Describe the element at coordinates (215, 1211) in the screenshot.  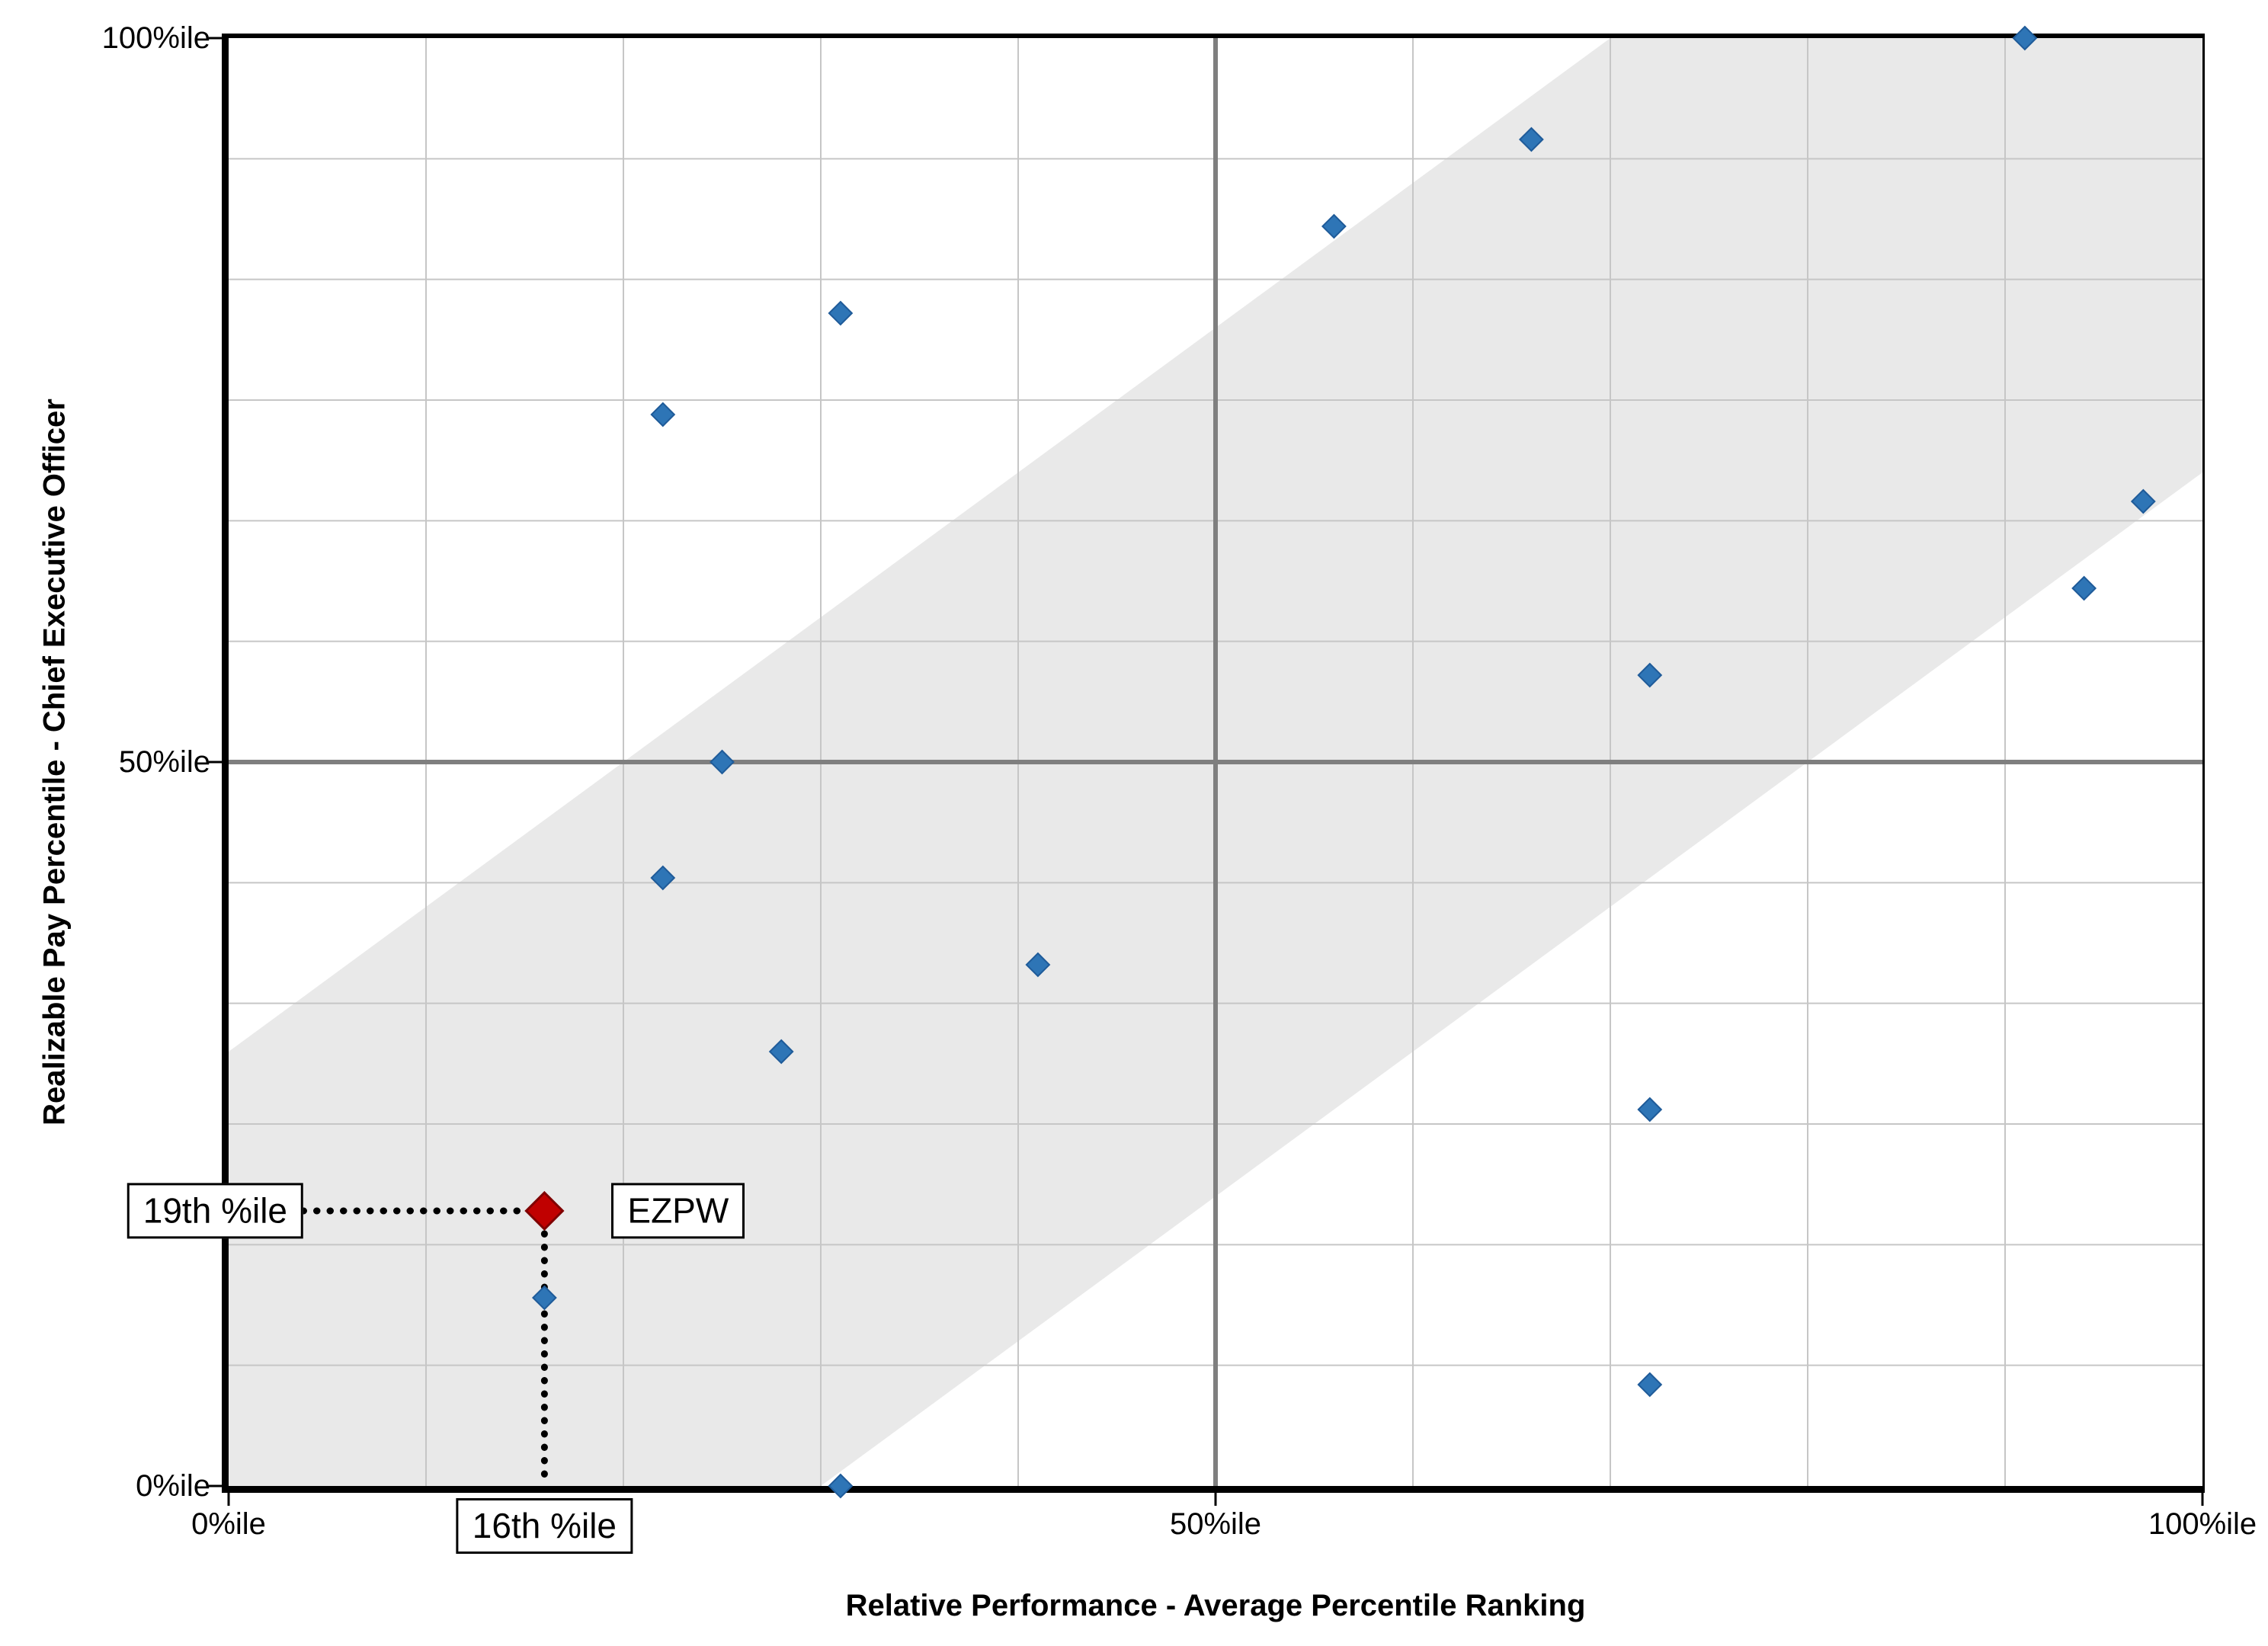
I see `annotation-pay-percentile: 19th %ile` at that location.